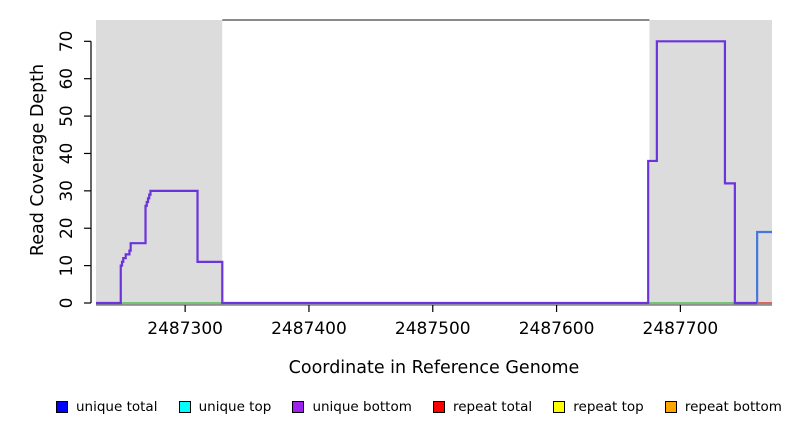  What do you see at coordinates (557, 329) in the screenshot?
I see `x-tick-label: 2487600` at bounding box center [557, 329].